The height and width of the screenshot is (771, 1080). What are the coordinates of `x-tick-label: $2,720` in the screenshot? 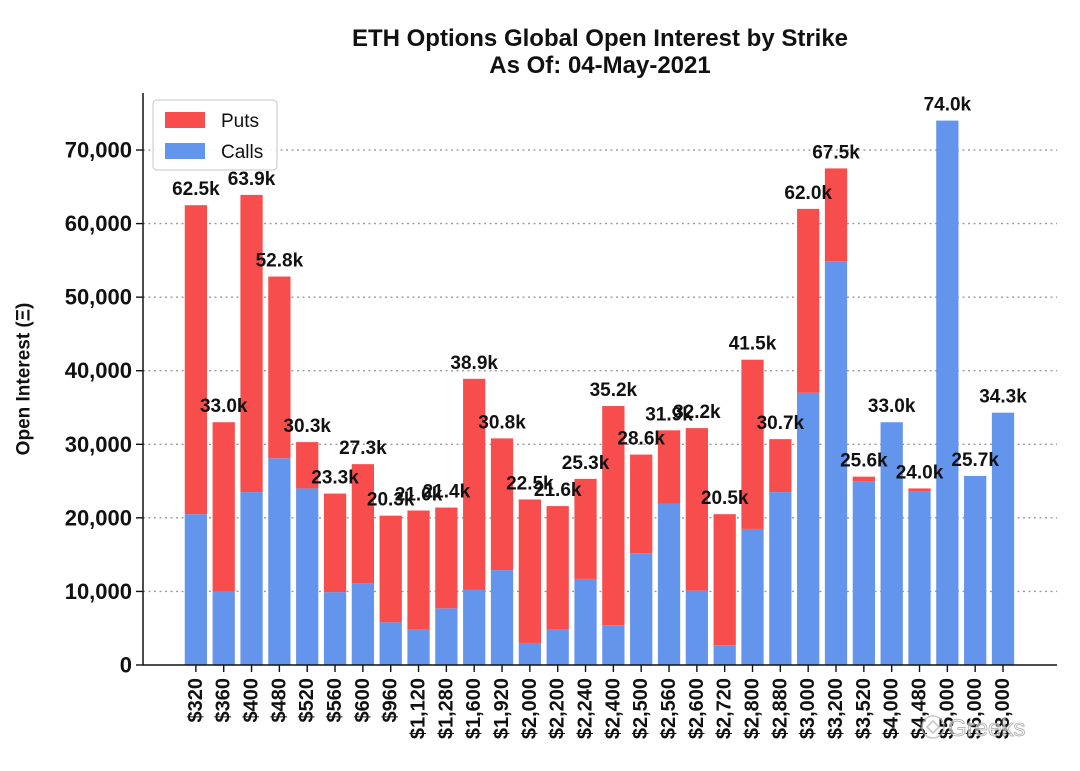 It's located at (725, 708).